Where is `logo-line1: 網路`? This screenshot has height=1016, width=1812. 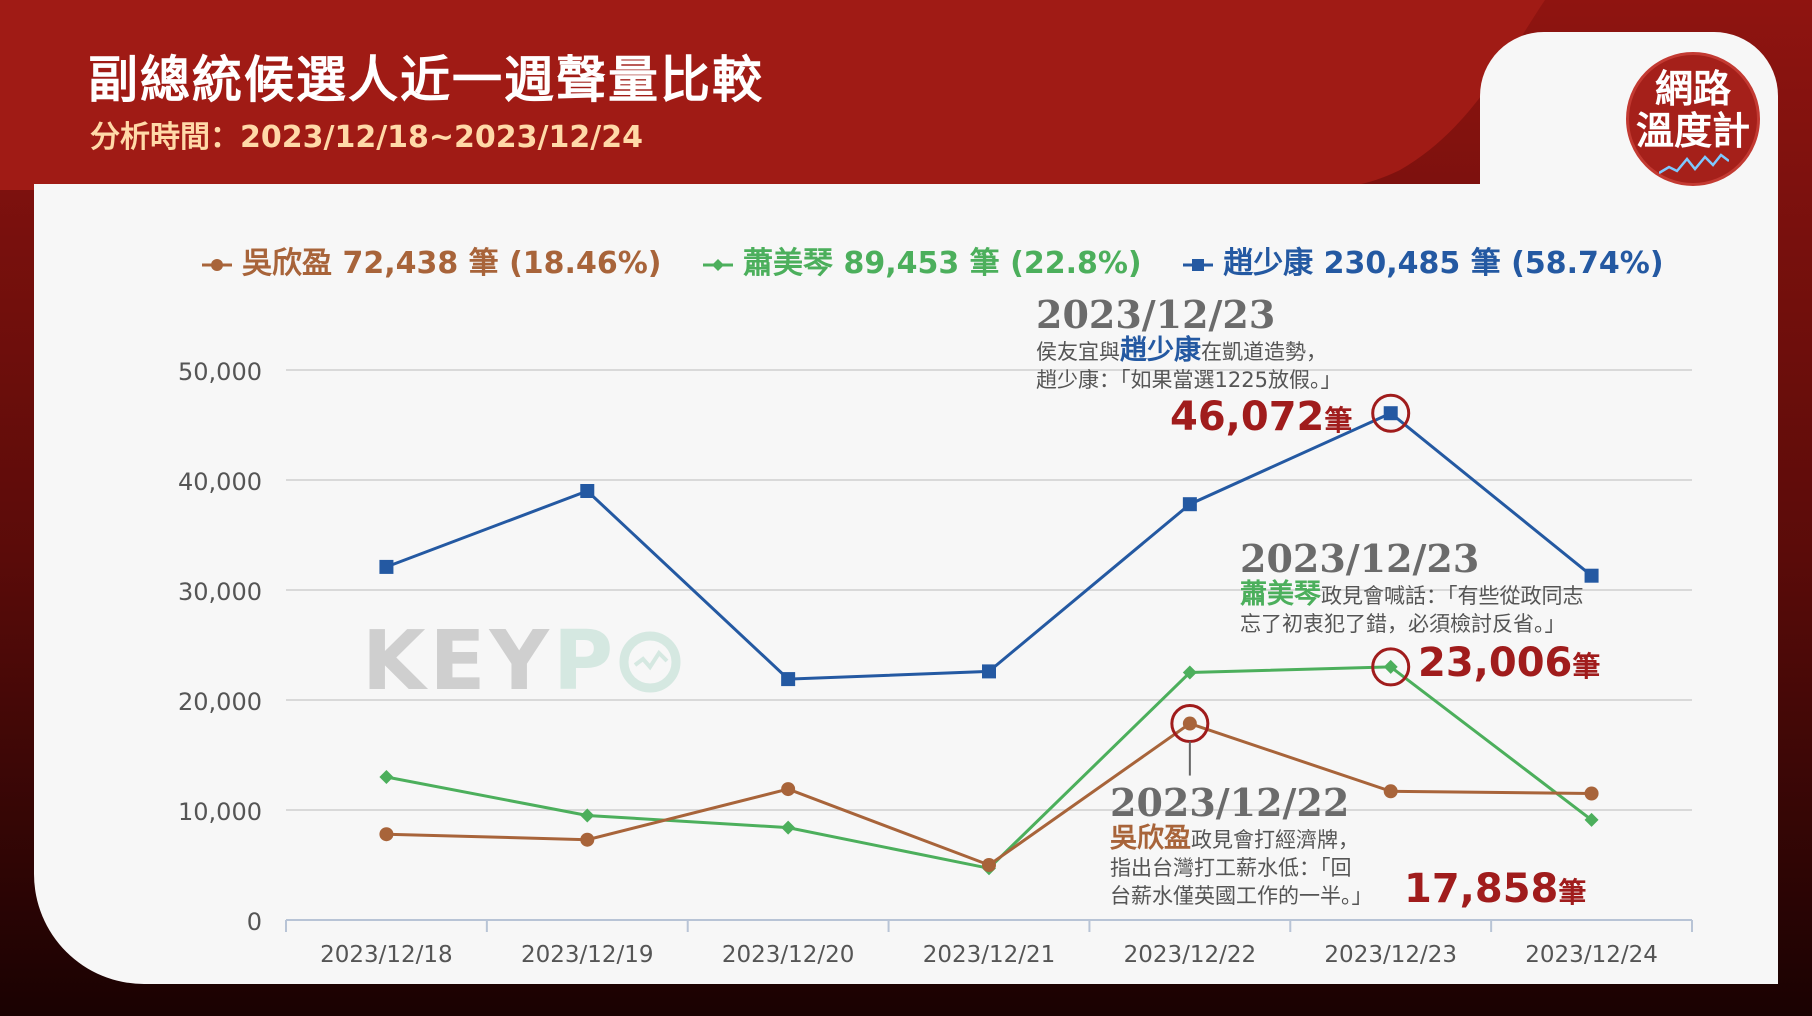 logo-line1: 網路 is located at coordinates (1692, 89).